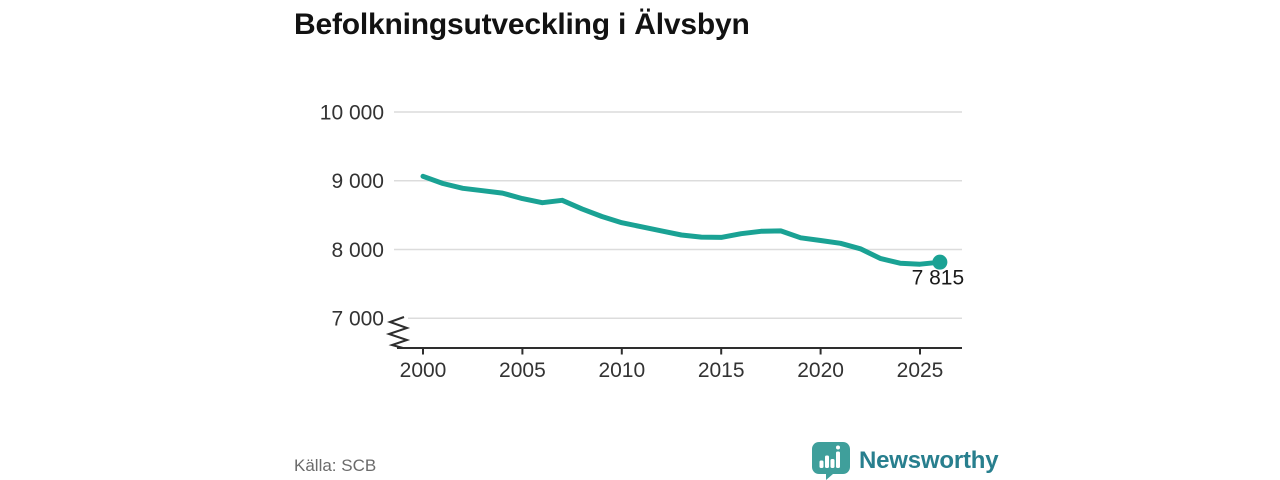 The height and width of the screenshot is (480, 1280). What do you see at coordinates (929, 460) in the screenshot?
I see `newsworthy-wordmark: Newsworthy` at bounding box center [929, 460].